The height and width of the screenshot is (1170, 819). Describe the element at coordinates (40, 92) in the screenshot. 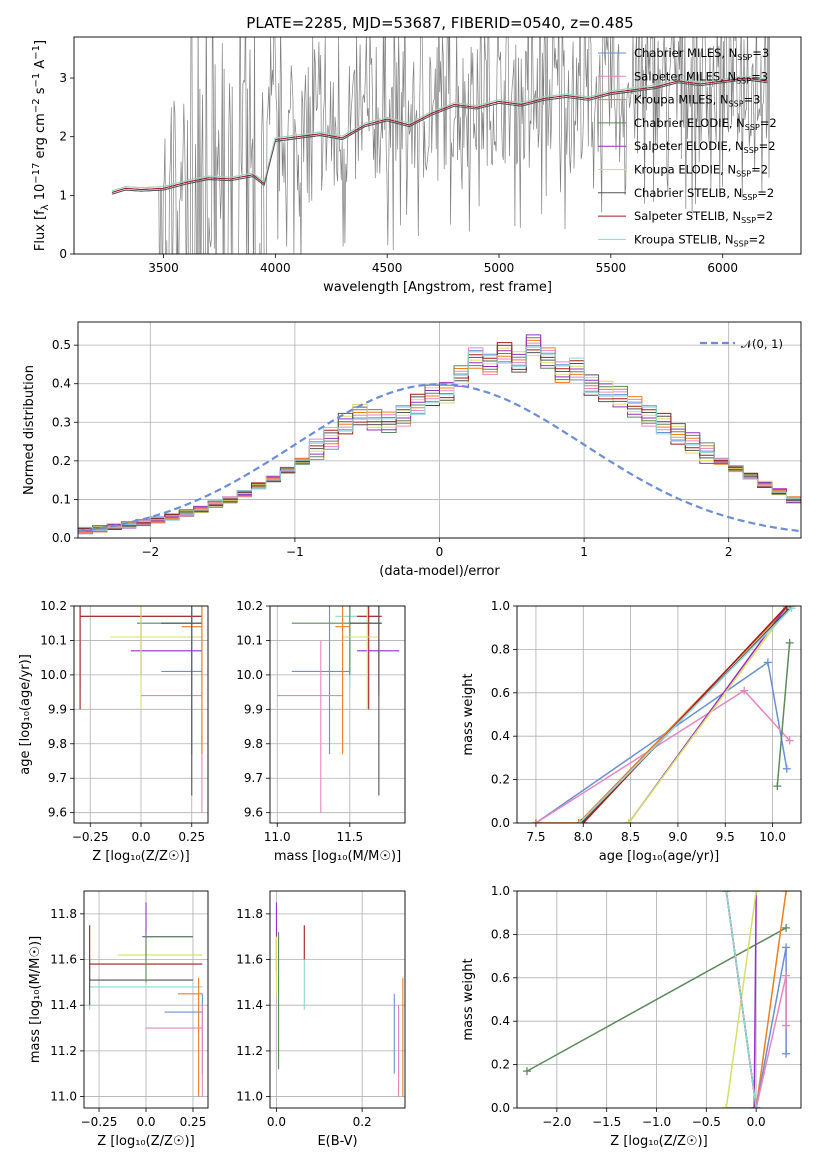

I see `y-label-part: s` at that location.